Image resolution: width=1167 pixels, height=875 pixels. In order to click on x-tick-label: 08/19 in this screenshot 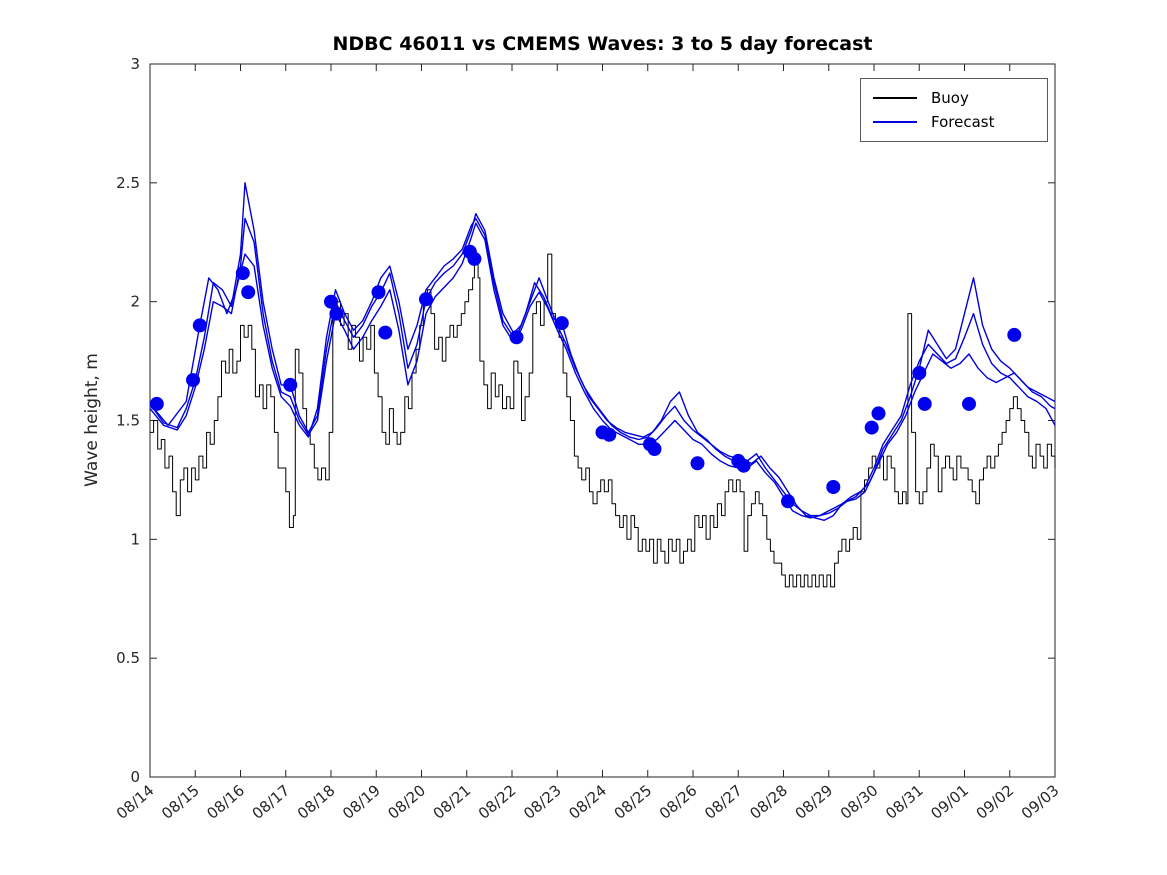, I will do `click(361, 802)`.